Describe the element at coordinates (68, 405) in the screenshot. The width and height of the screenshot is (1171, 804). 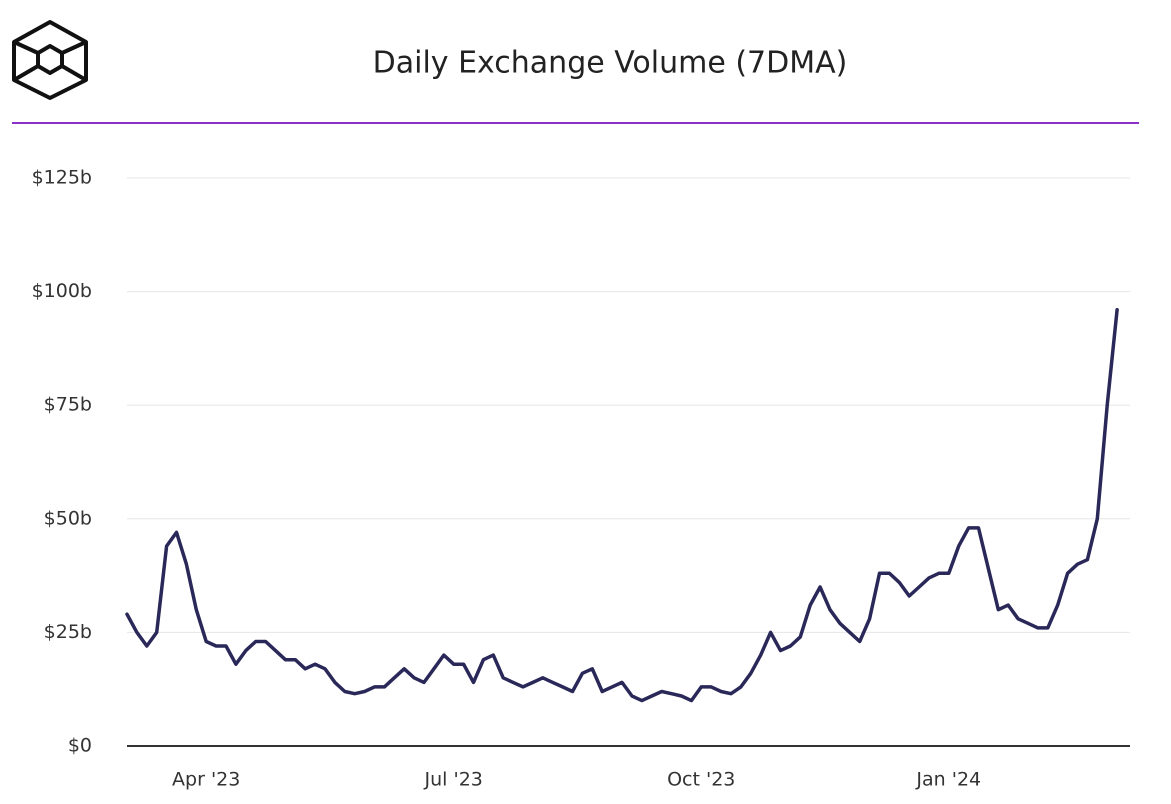
I see `y-tick-label: $75b` at that location.